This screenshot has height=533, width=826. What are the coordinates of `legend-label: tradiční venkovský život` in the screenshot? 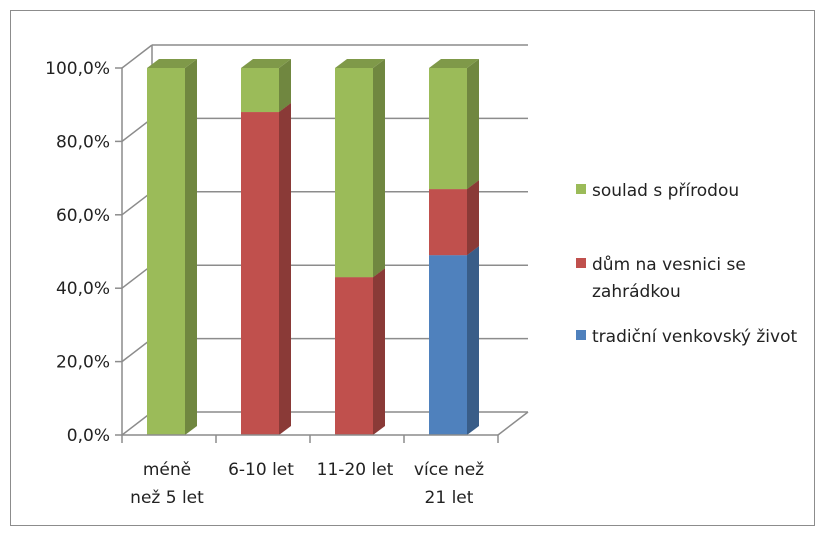 It's located at (694, 337).